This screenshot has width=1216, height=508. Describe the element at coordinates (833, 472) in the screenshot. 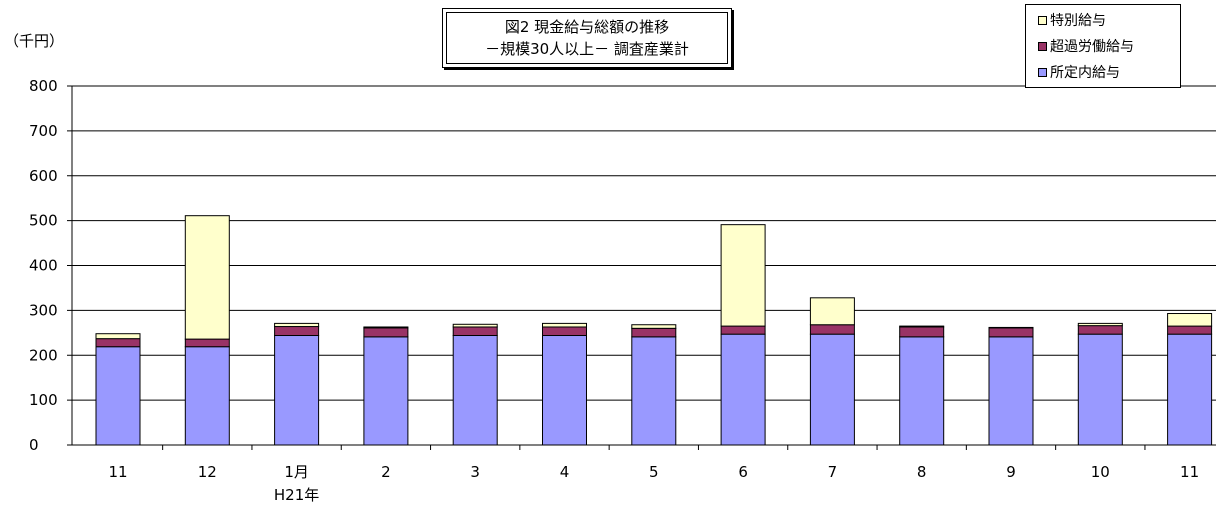

I see `x-tick-label: 7` at that location.